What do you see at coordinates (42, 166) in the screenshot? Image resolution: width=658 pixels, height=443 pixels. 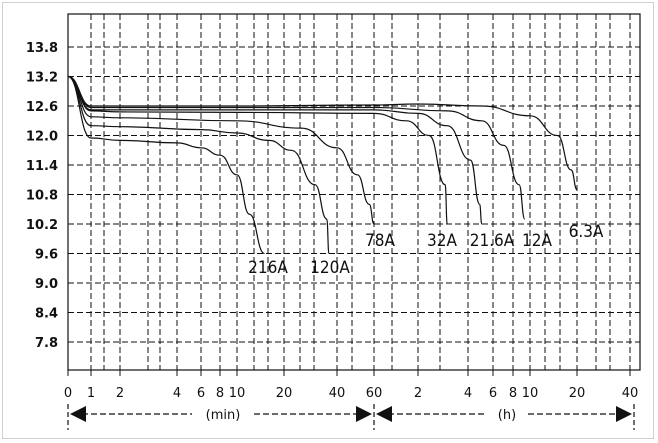 I see `y-tick-label: 11.4` at bounding box center [42, 166].